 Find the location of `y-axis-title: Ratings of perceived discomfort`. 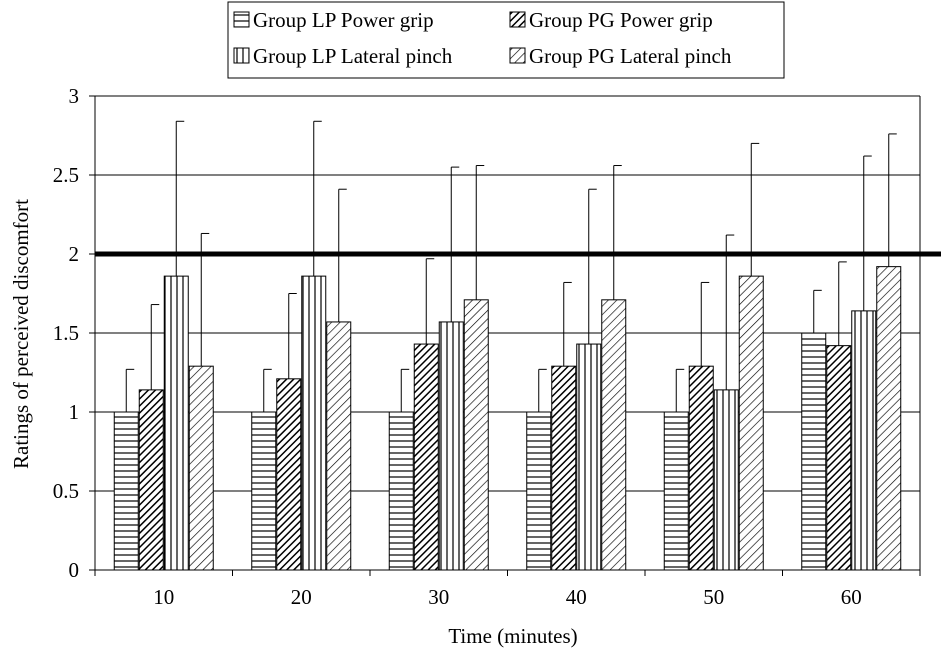

y-axis-title: Ratings of perceived discomfort is located at coordinates (21, 334).